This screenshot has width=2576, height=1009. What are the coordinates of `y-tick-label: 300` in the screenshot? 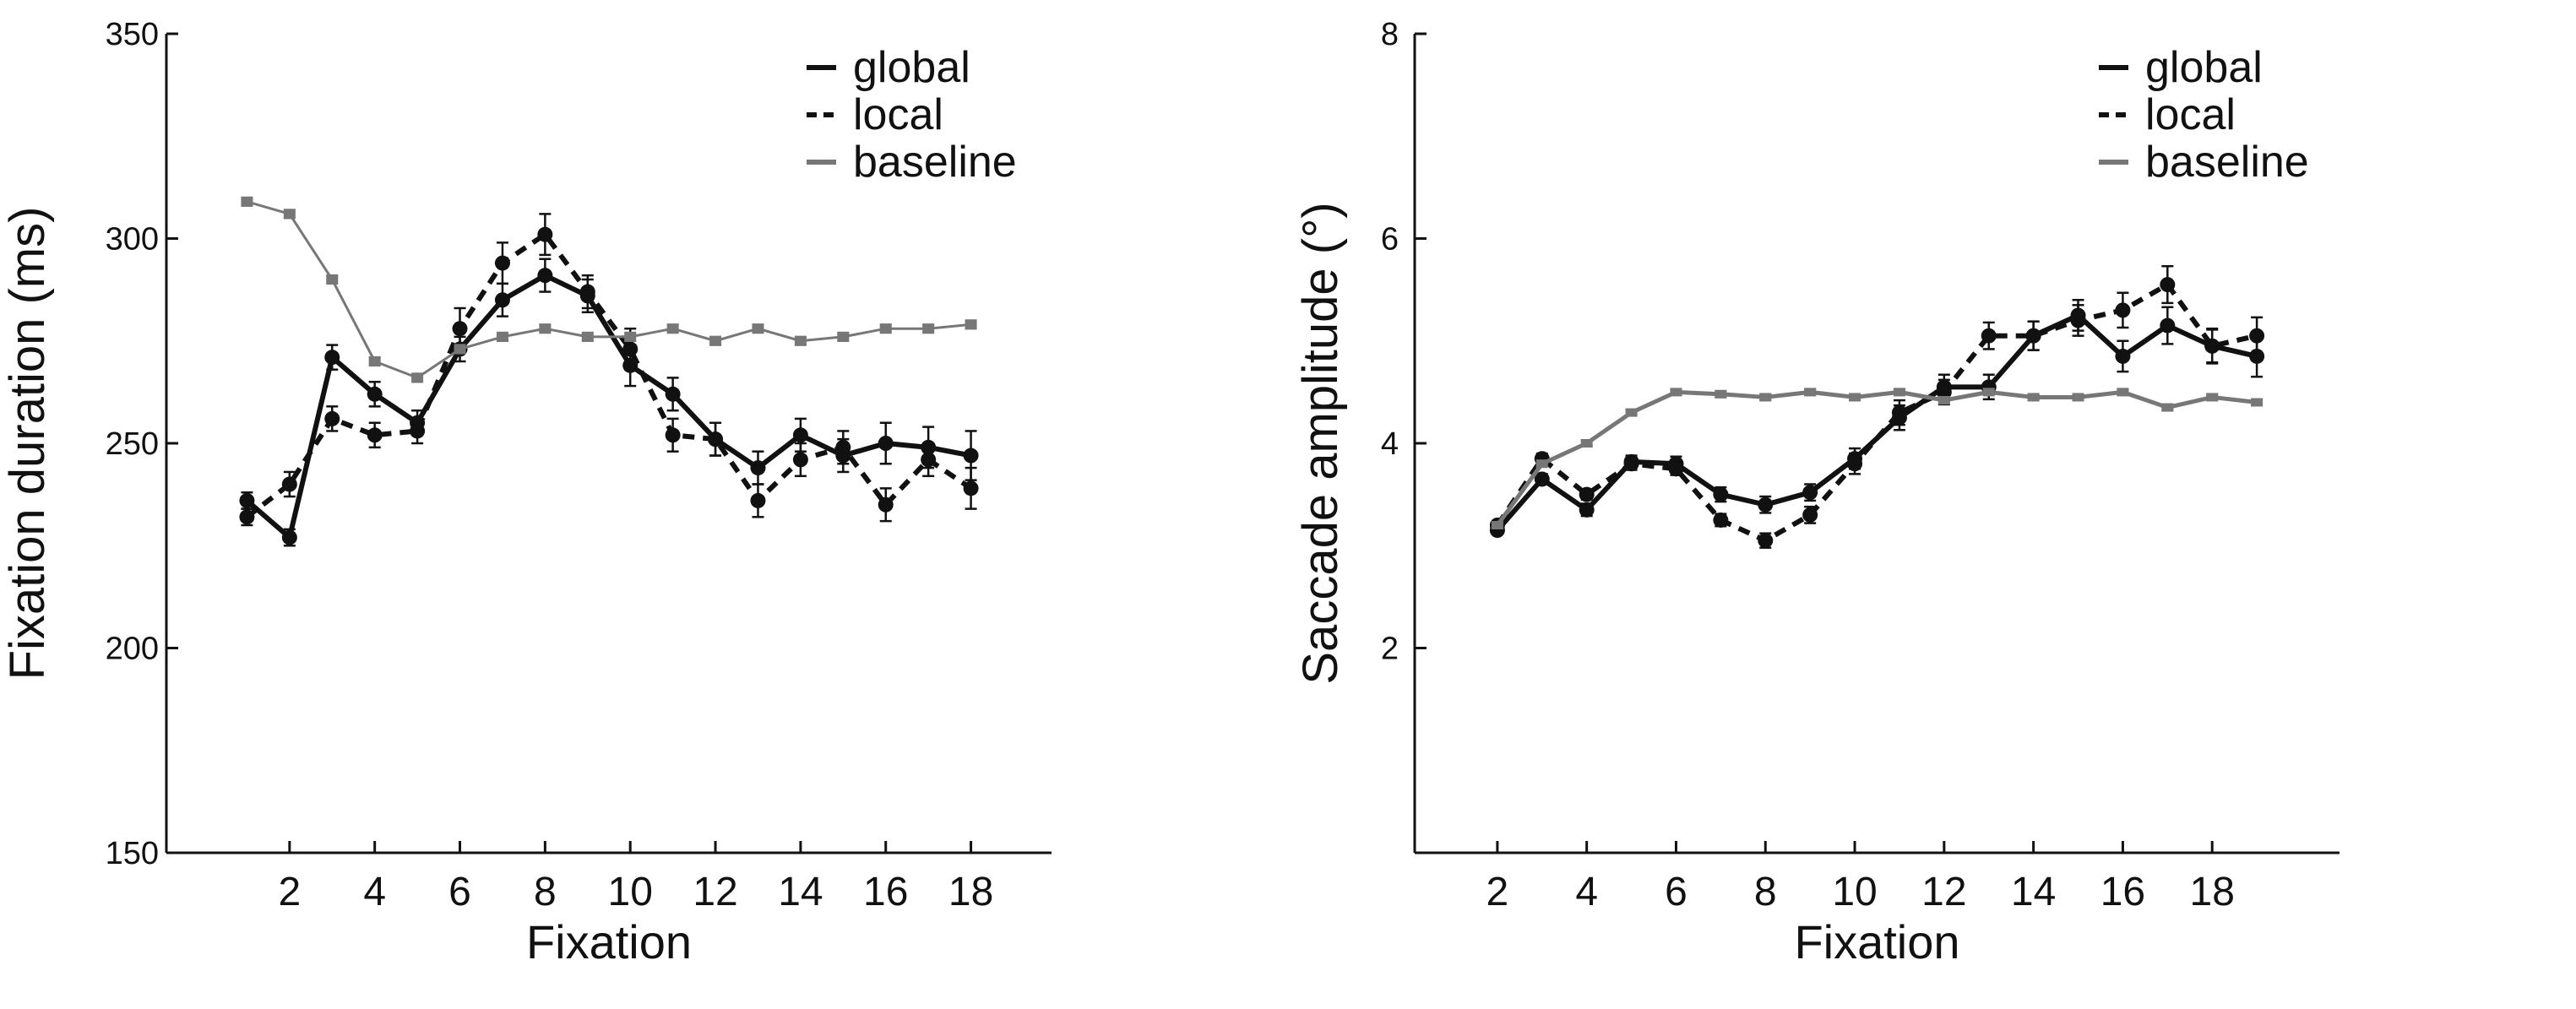 It's located at (132, 240).